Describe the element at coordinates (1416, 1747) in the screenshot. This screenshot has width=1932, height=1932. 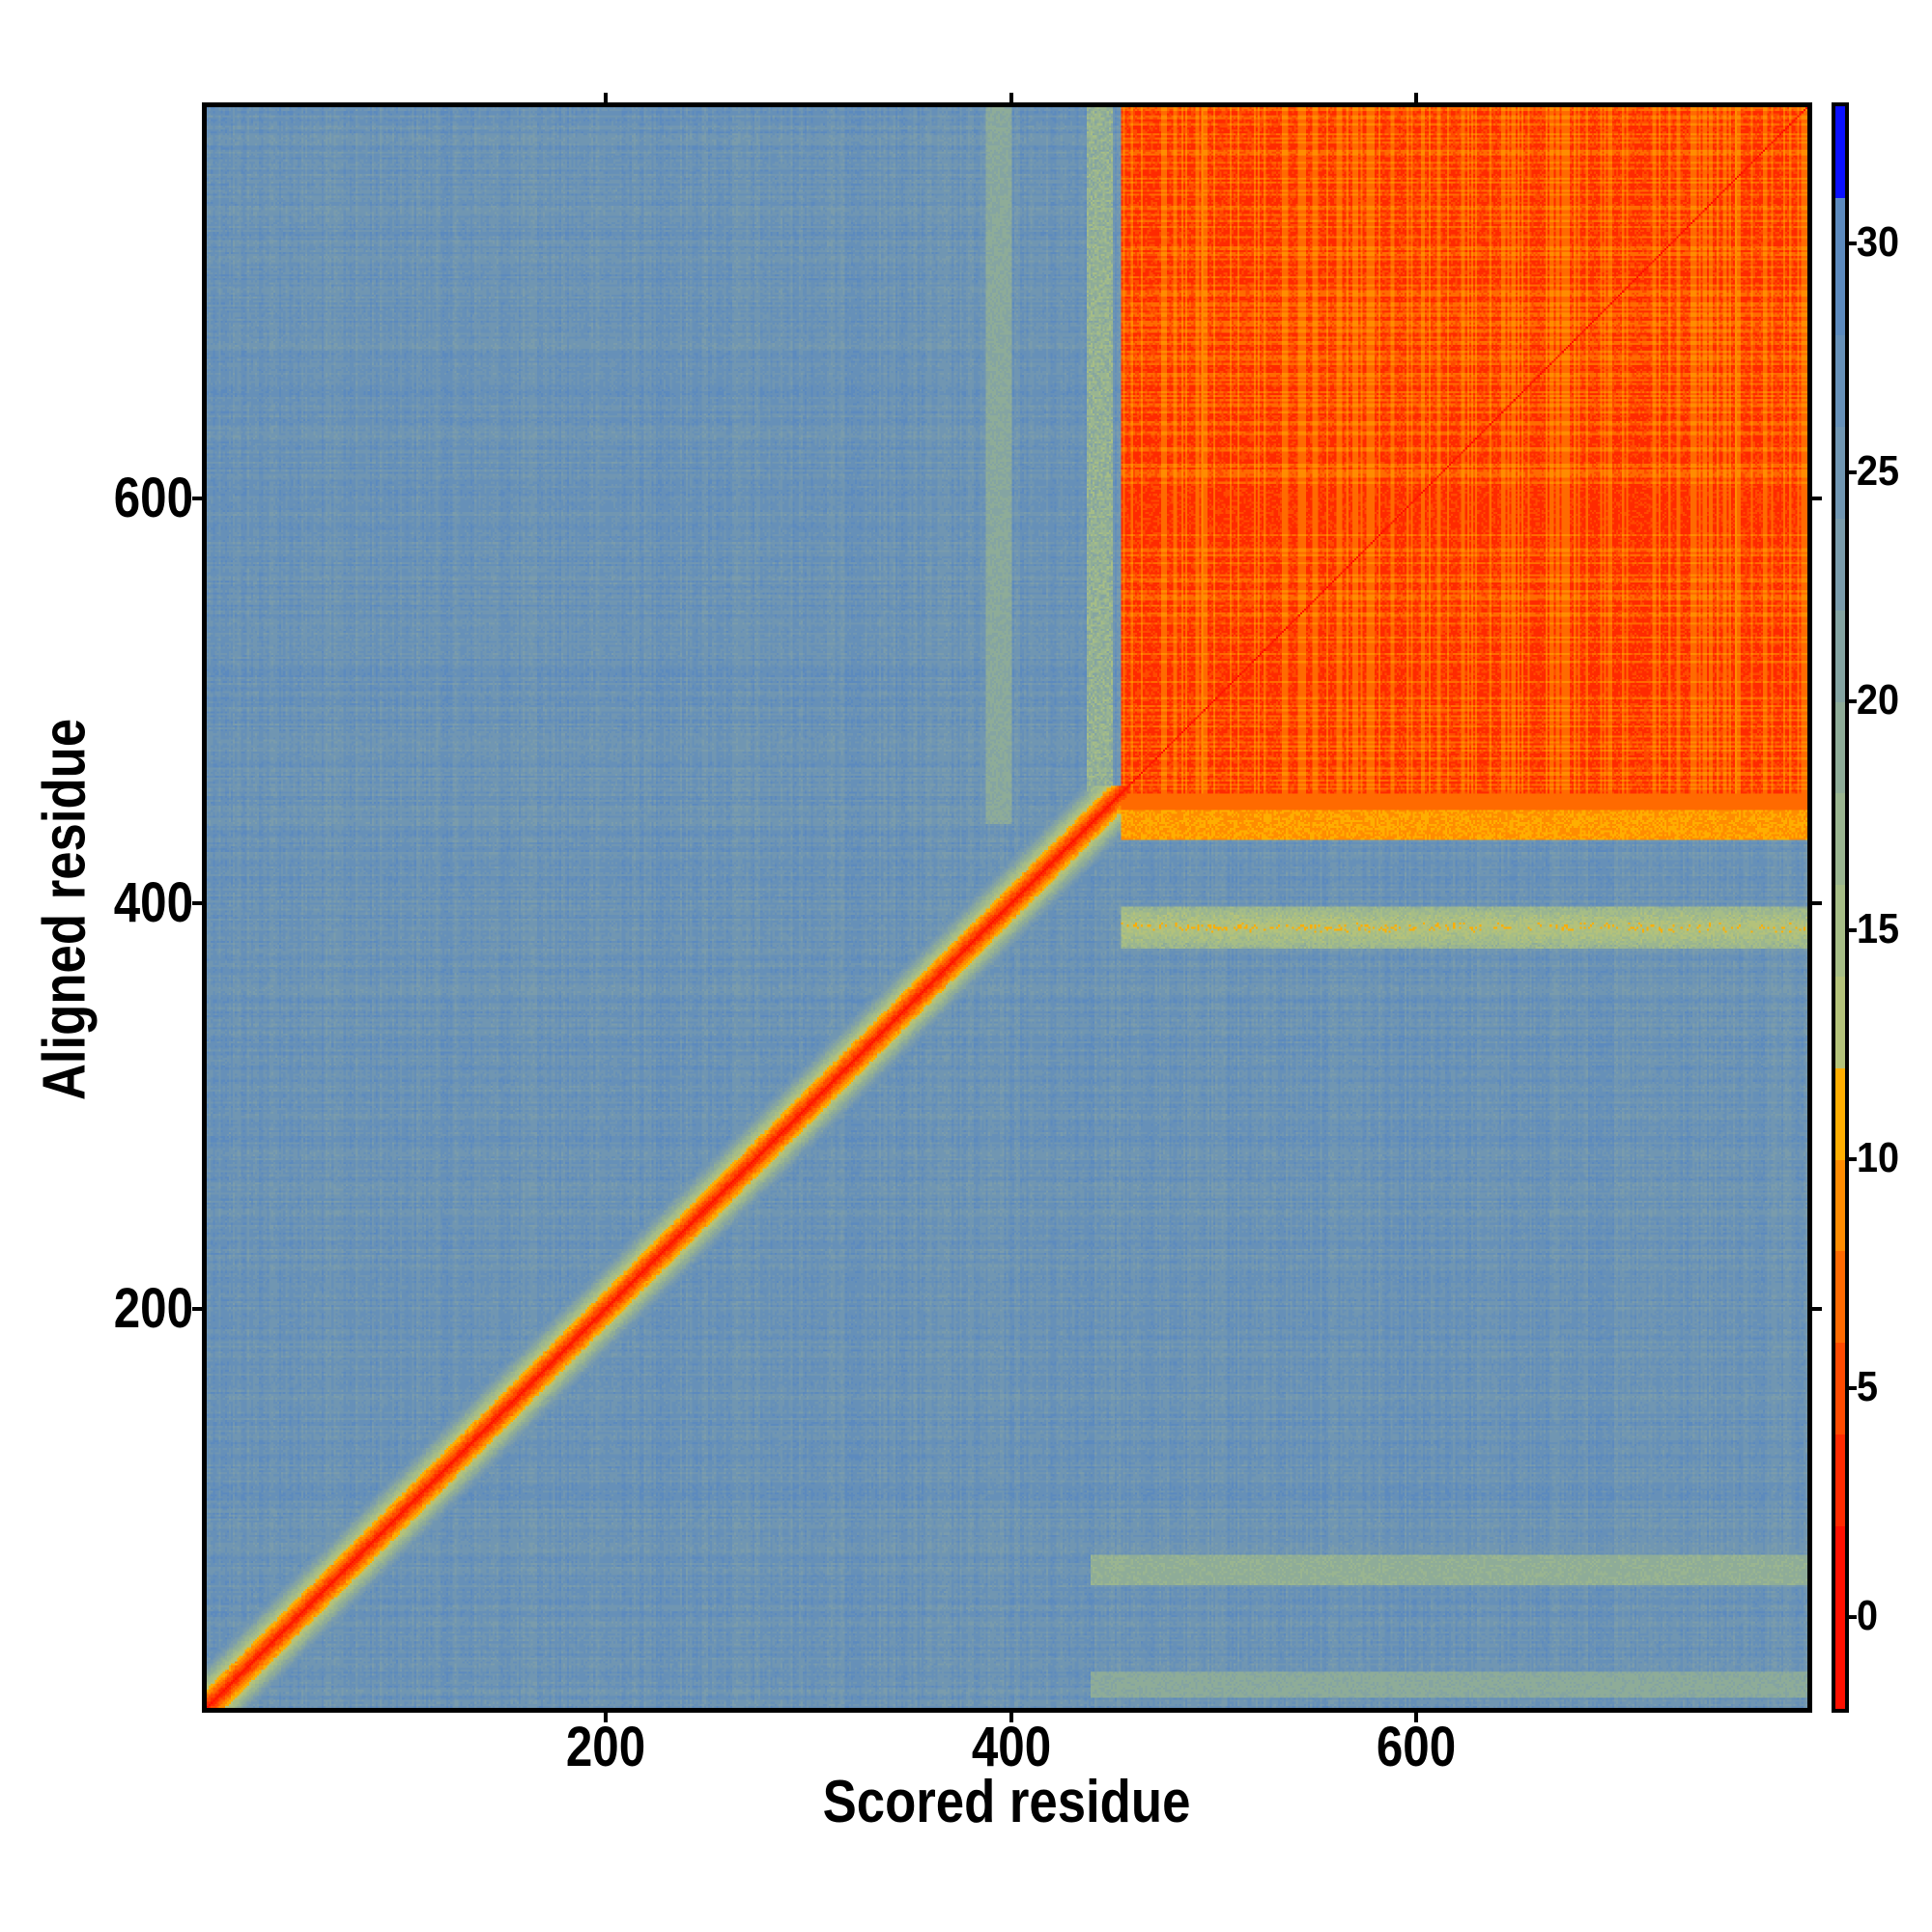
I see `x-tick-label: 600` at that location.